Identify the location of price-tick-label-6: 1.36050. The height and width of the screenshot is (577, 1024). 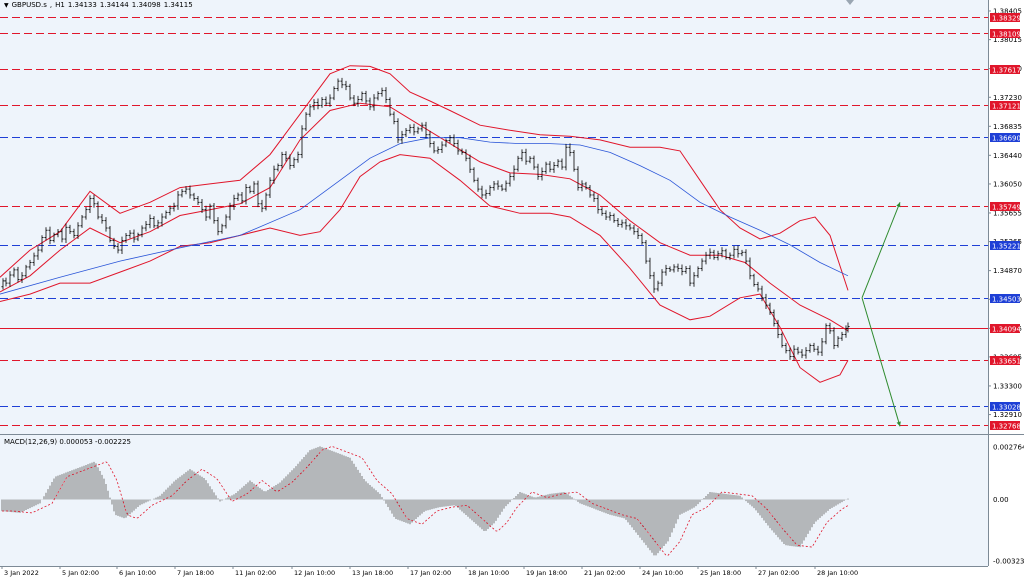
(1007, 184).